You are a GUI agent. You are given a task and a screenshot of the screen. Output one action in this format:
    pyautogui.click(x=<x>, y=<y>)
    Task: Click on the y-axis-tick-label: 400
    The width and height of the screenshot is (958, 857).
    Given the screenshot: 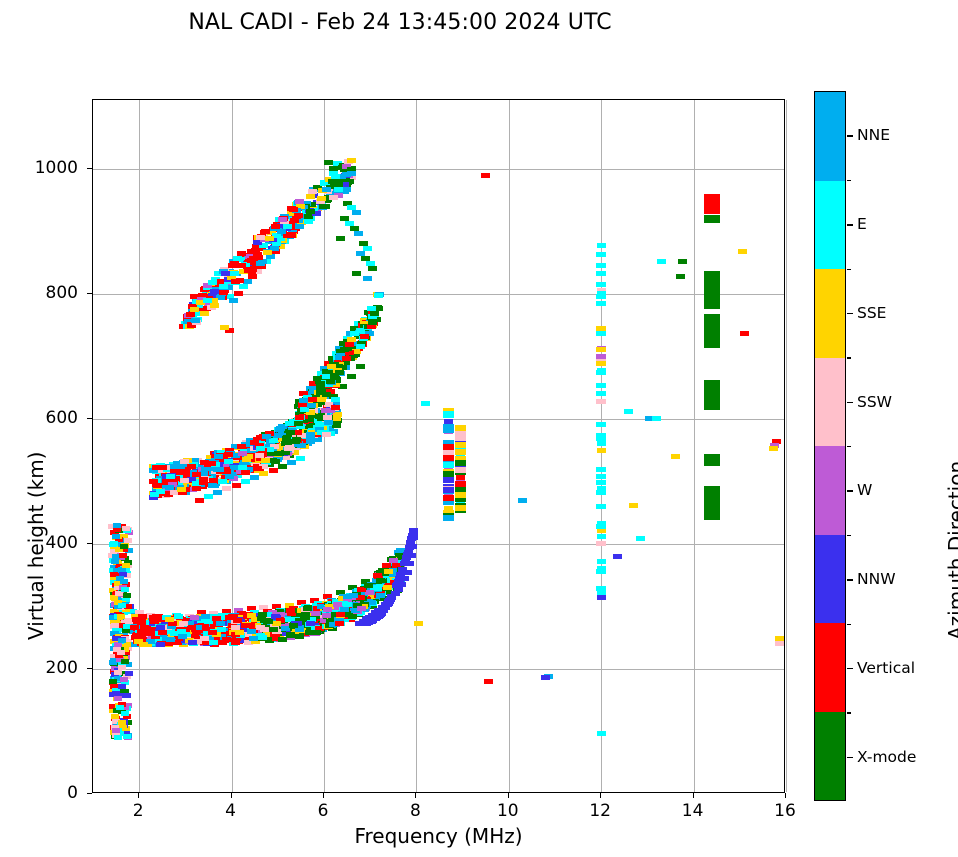 What is the action you would take?
    pyautogui.click(x=61, y=542)
    